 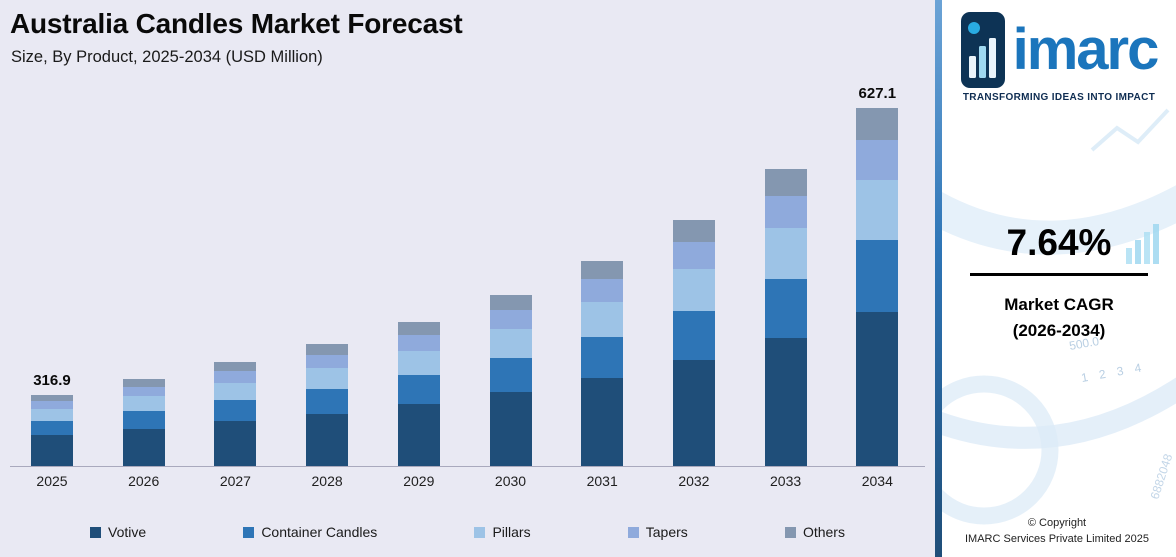 What do you see at coordinates (510, 320) in the screenshot?
I see `segment-tapers-2030` at bounding box center [510, 320].